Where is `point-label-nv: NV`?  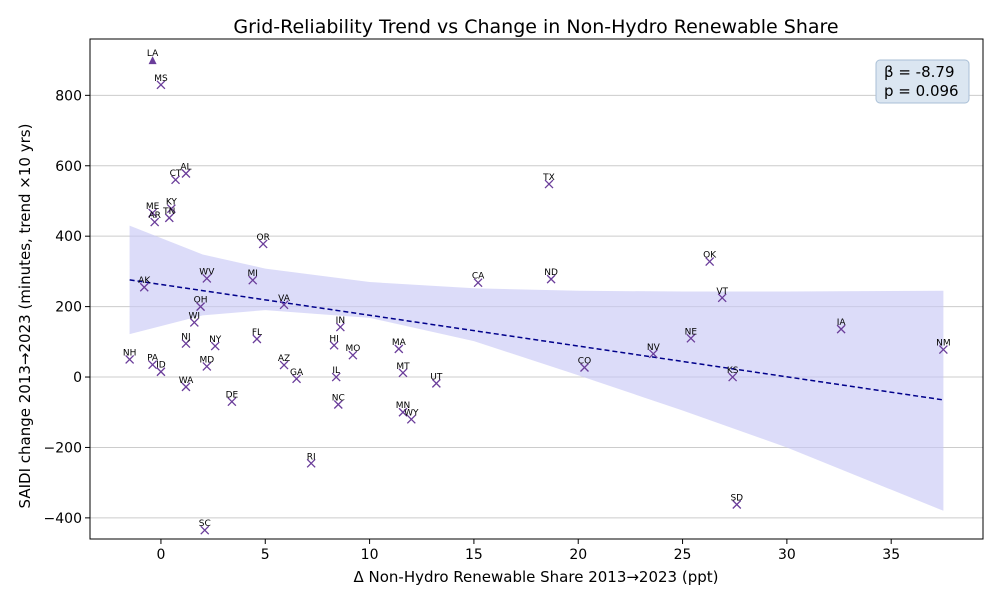 point-label-nv: NV is located at coordinates (654, 348).